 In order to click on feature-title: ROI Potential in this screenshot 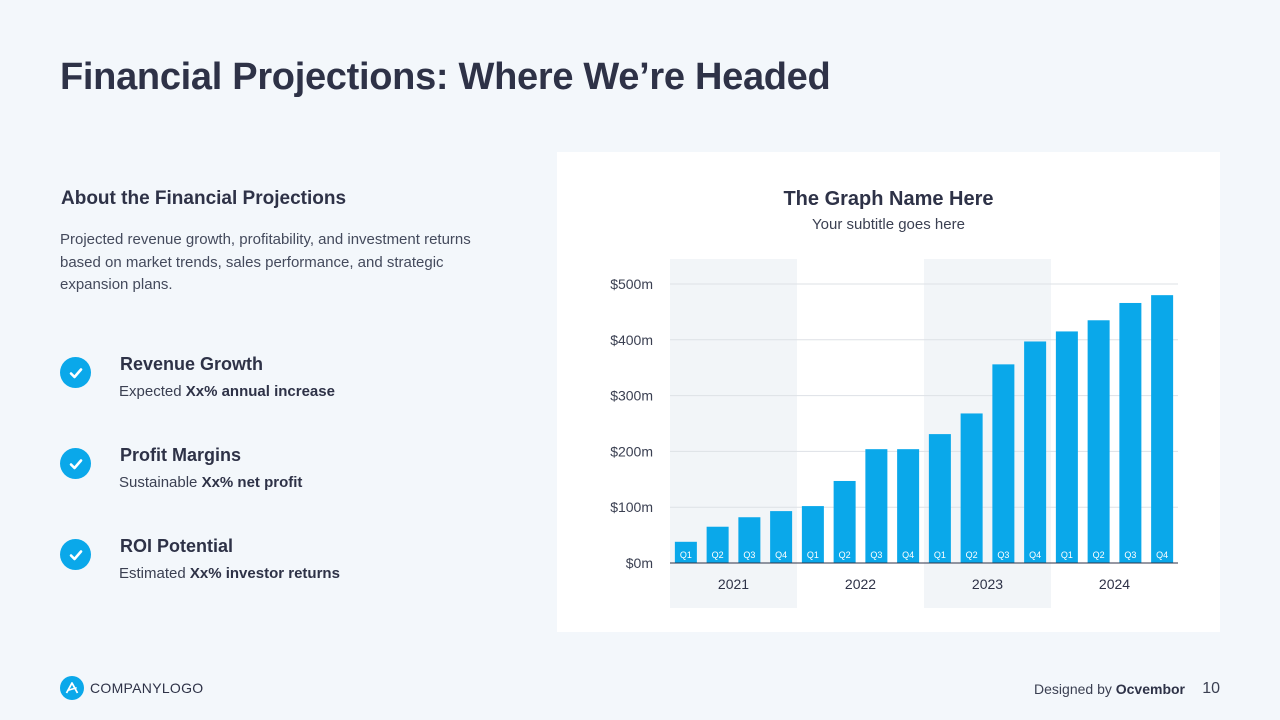, I will do `click(177, 546)`.